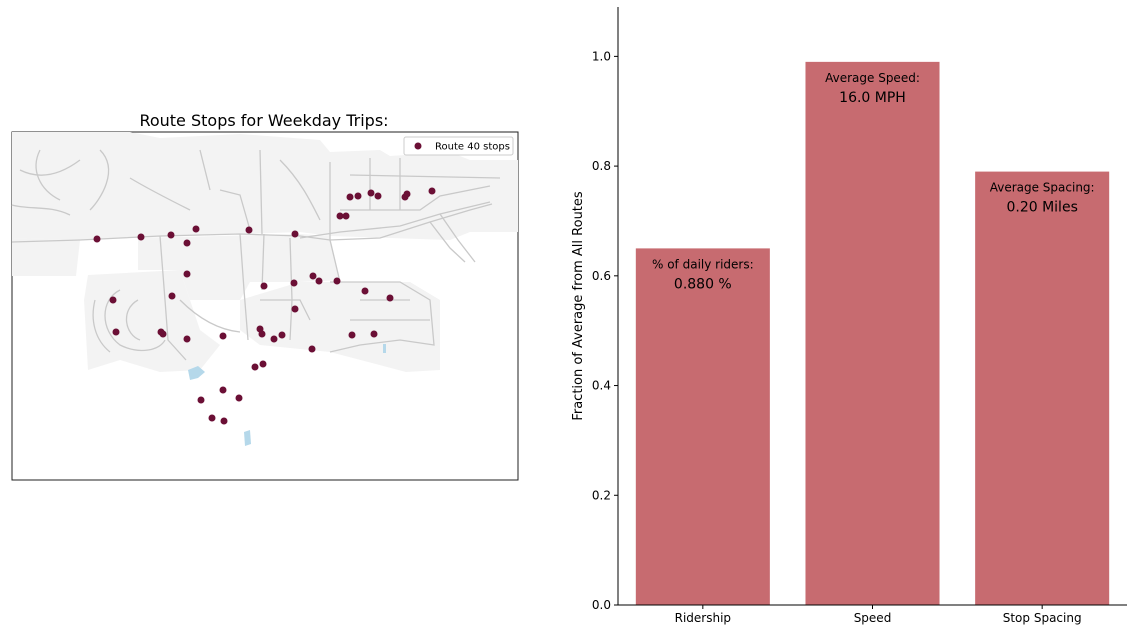 This screenshot has height=636, width=1133. Describe the element at coordinates (287, 395) in the screenshot. I see `water-bodies` at that location.